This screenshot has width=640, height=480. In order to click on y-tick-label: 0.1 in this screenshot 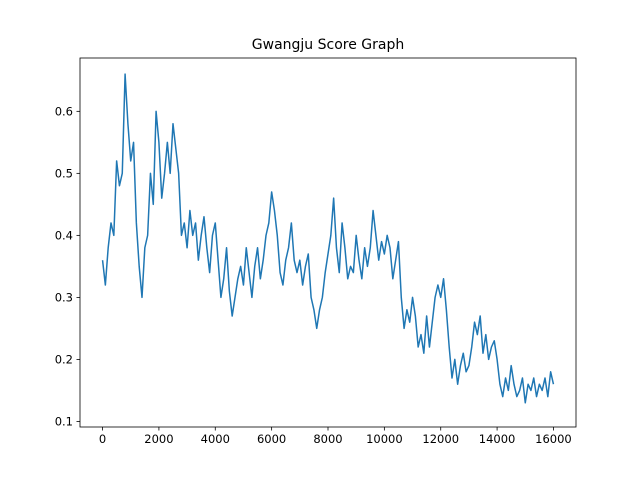, I will do `click(64, 421)`.